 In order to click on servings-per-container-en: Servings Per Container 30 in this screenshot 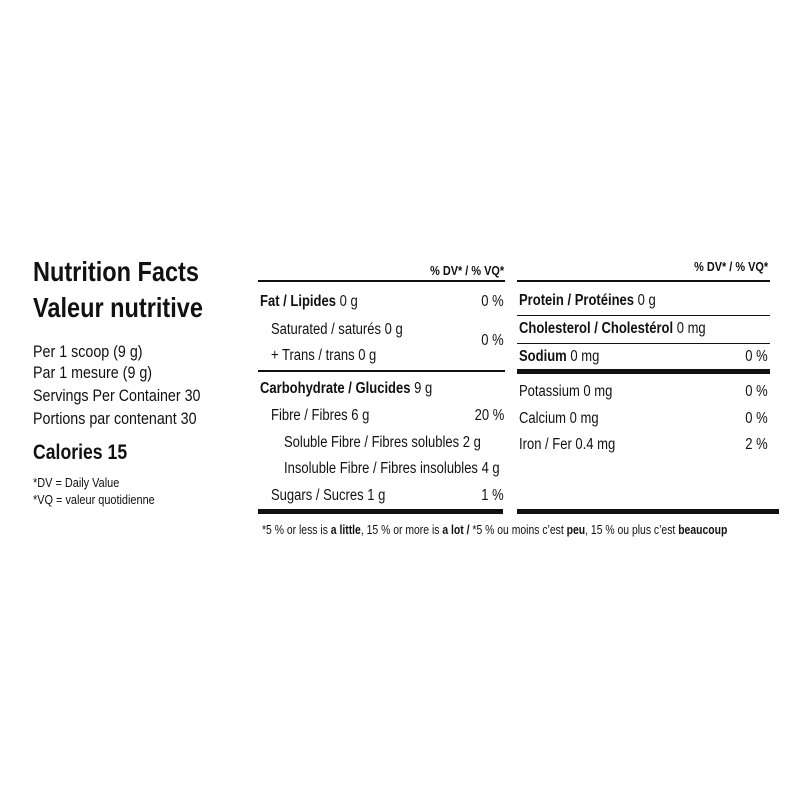, I will do `click(117, 395)`.